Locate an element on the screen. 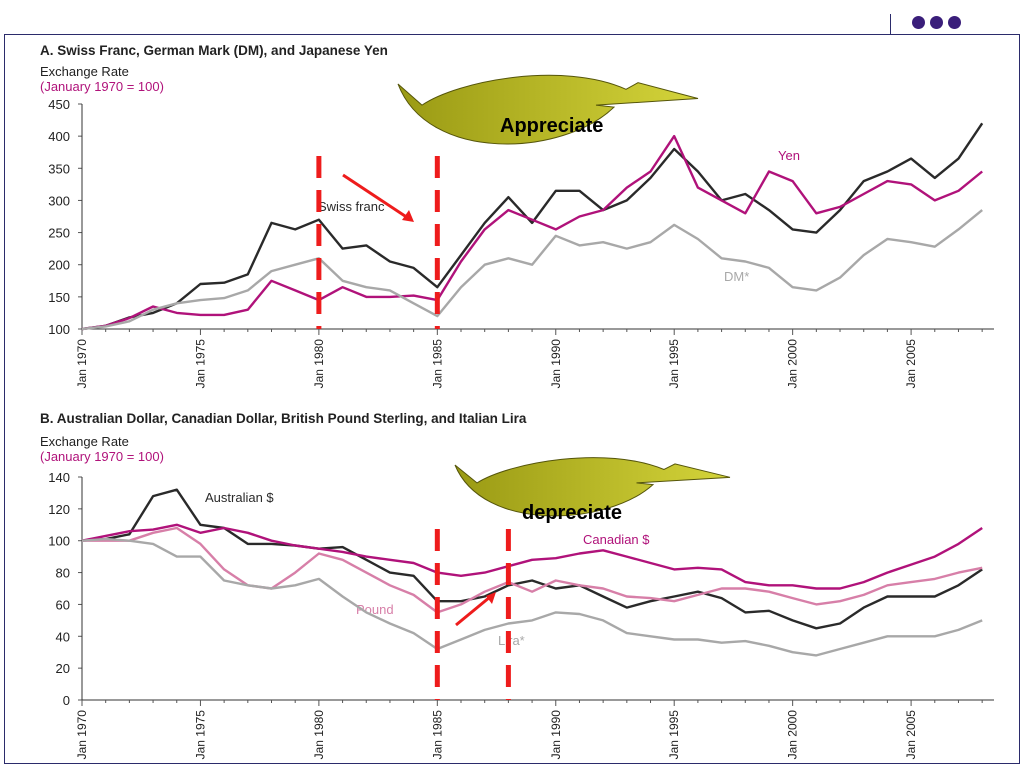 The width and height of the screenshot is (1024, 768). swoosh-arrow-label: depreciate is located at coordinates (572, 513).